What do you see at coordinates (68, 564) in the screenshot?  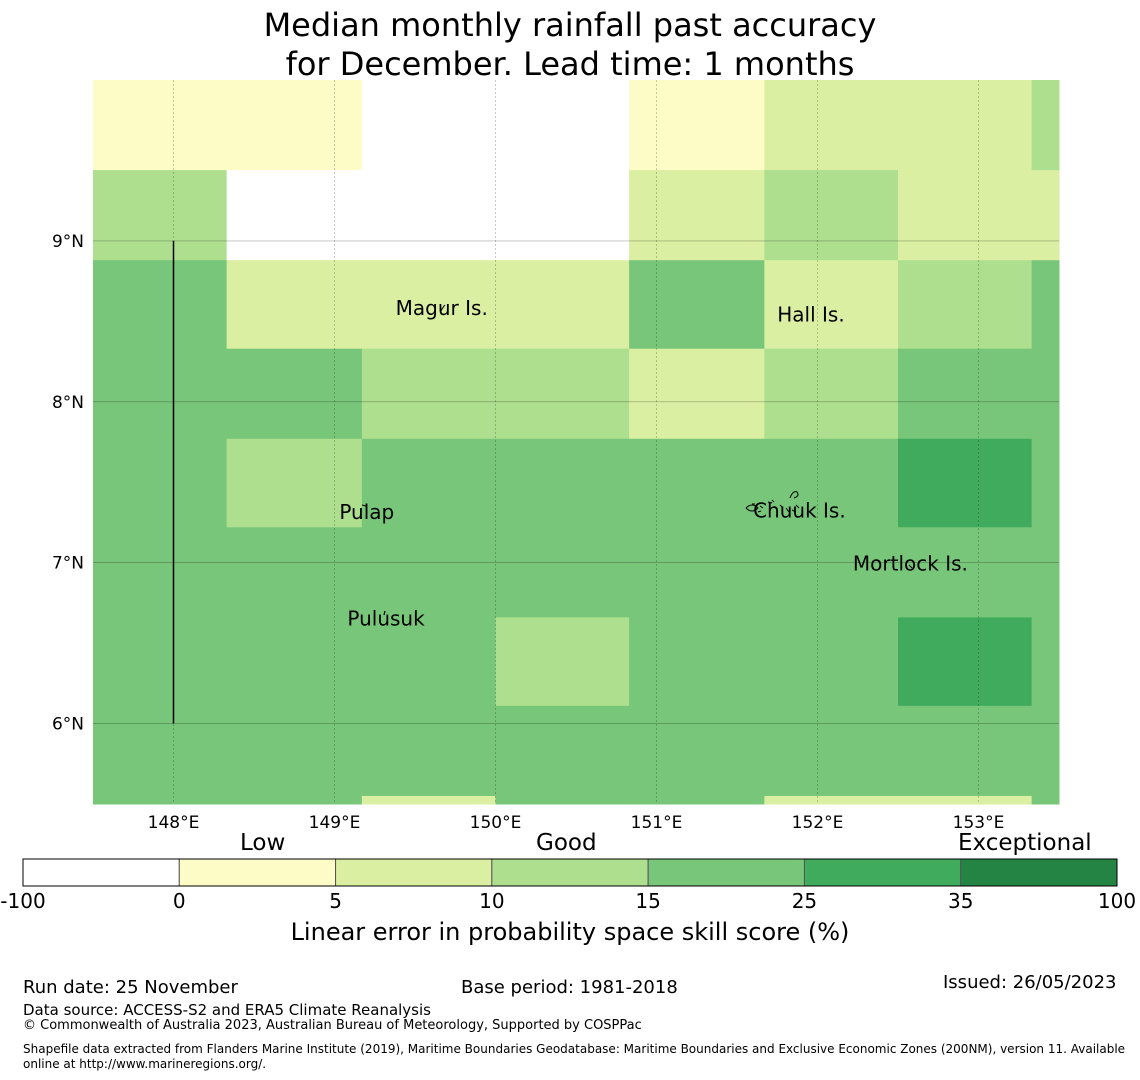 I see `y-tick-label: 7°N` at bounding box center [68, 564].